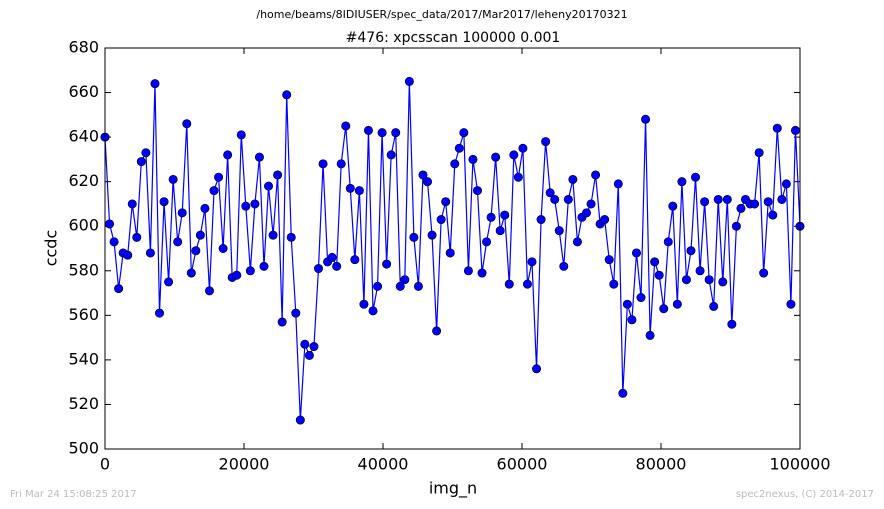 The image size is (884, 509). Describe the element at coordinates (83, 91) in the screenshot. I see `y-tick-label: 660` at that location.